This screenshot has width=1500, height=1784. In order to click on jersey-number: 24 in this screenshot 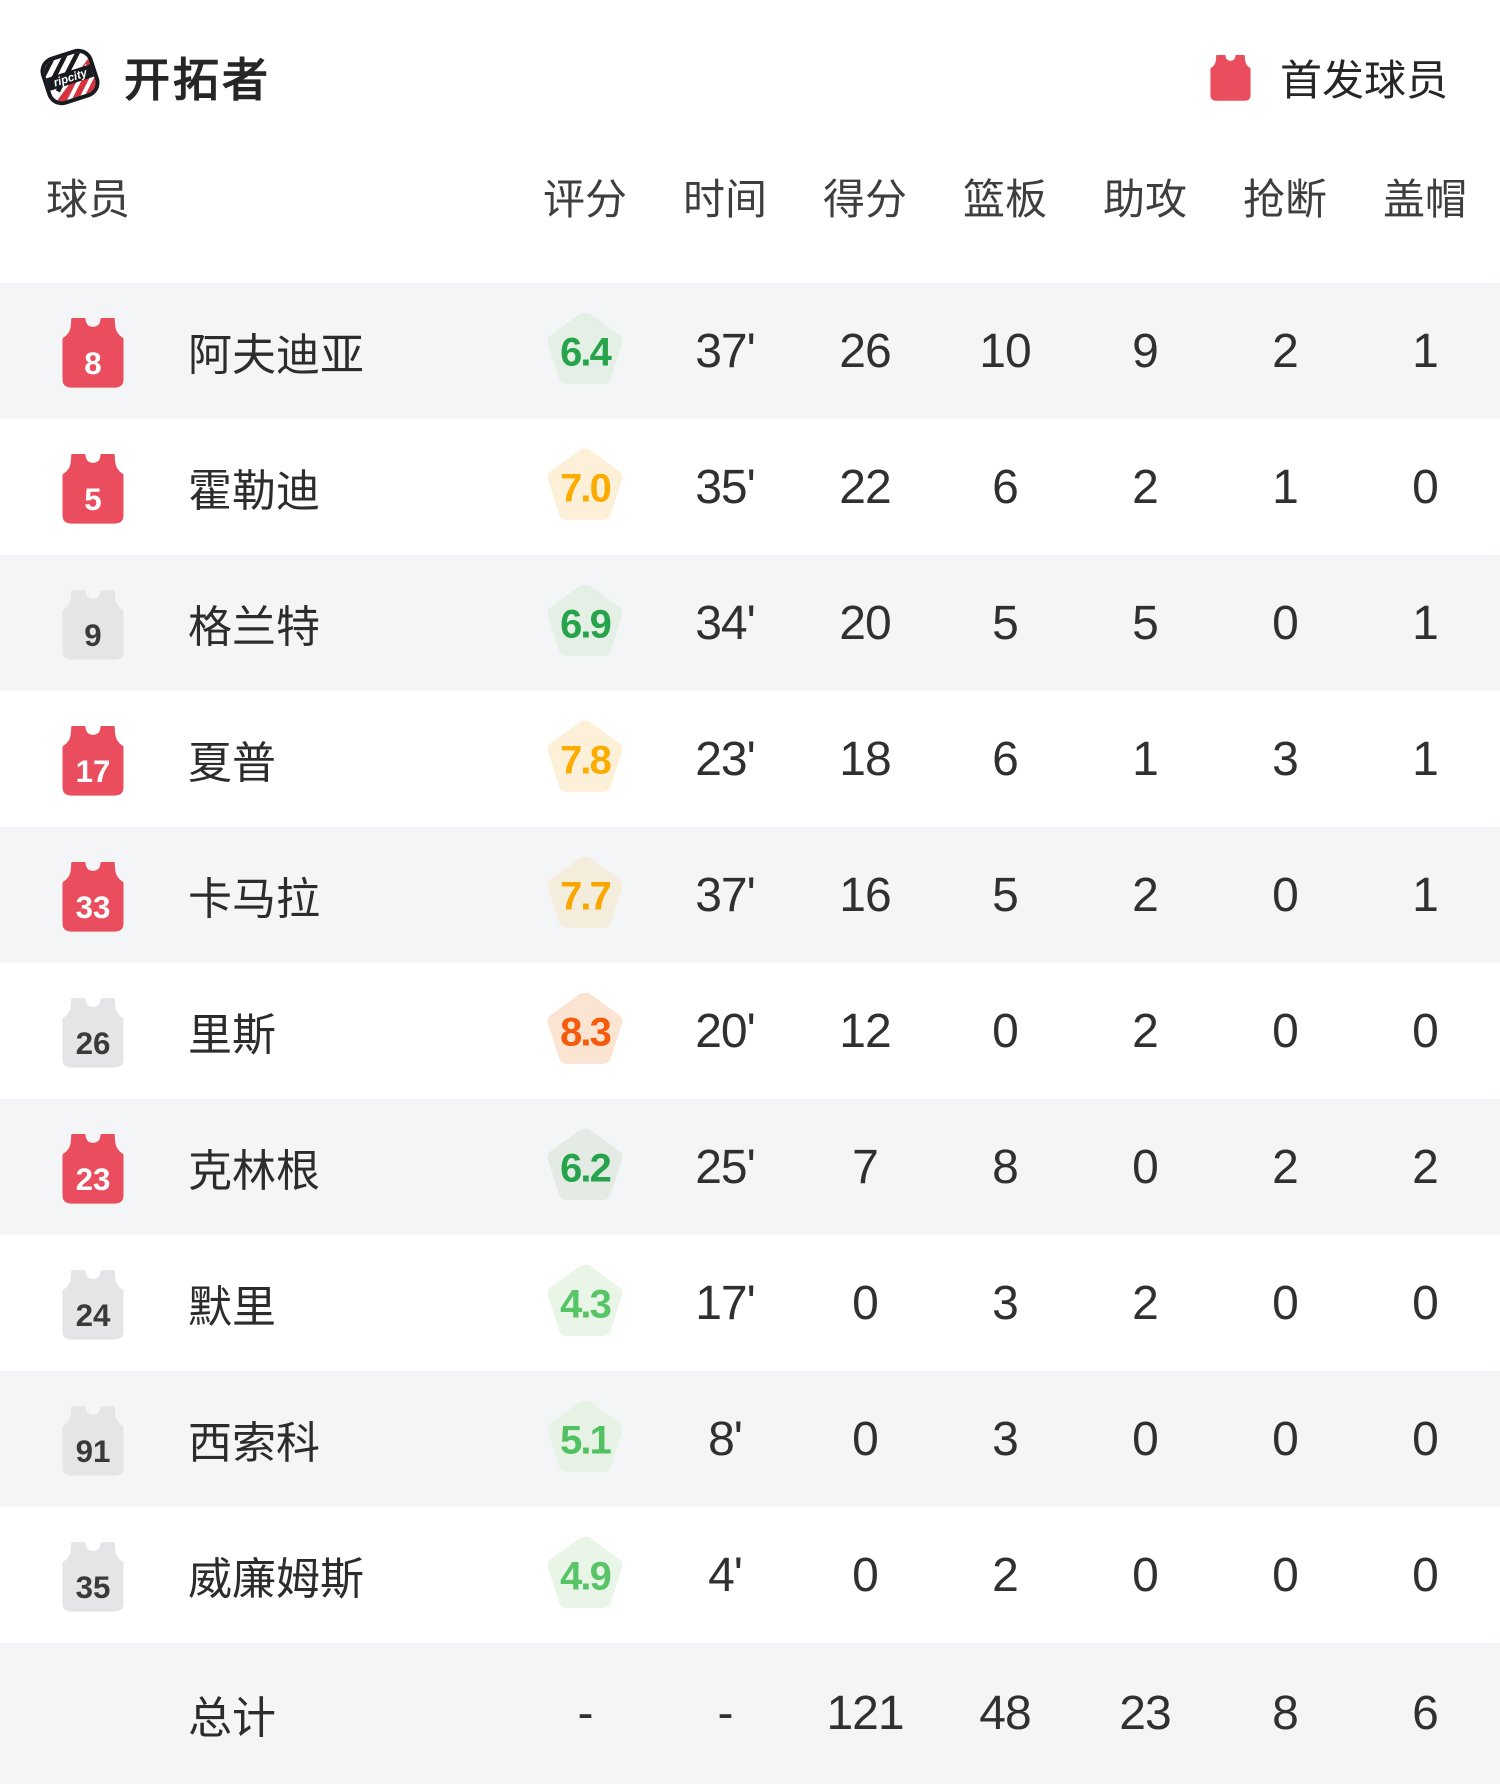, I will do `click(93, 1315)`.